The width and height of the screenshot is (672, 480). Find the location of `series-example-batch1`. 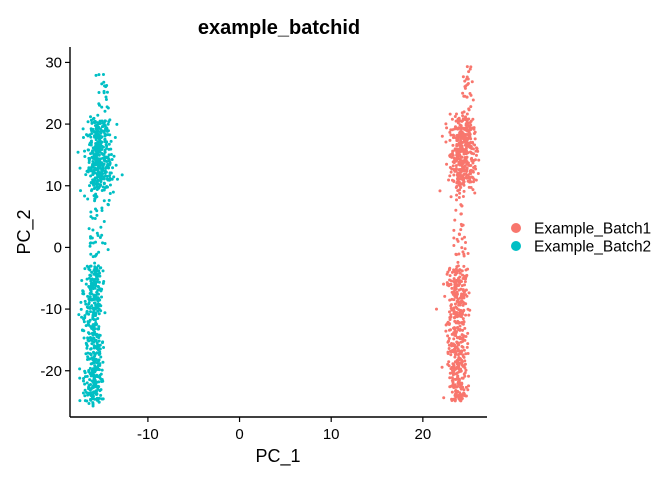

series-example-batch1 is located at coordinates (457, 234).